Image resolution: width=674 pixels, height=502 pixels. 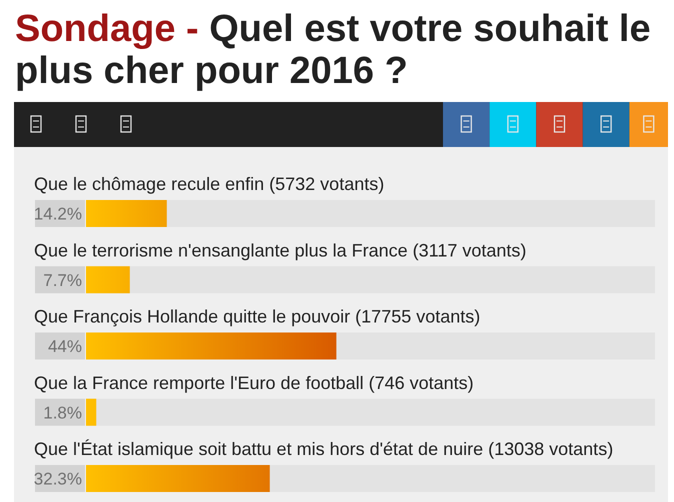 I want to click on y-tick-label: Que le terrorisme n'ensanglante plus la France (3117 votants), so click(x=280, y=250).